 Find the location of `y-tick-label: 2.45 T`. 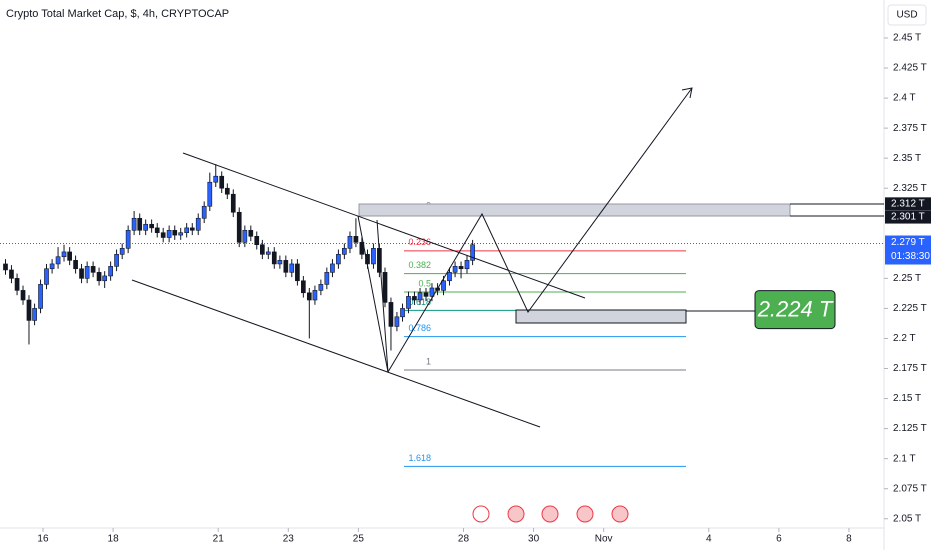

y-tick-label: 2.45 T is located at coordinates (907, 38).